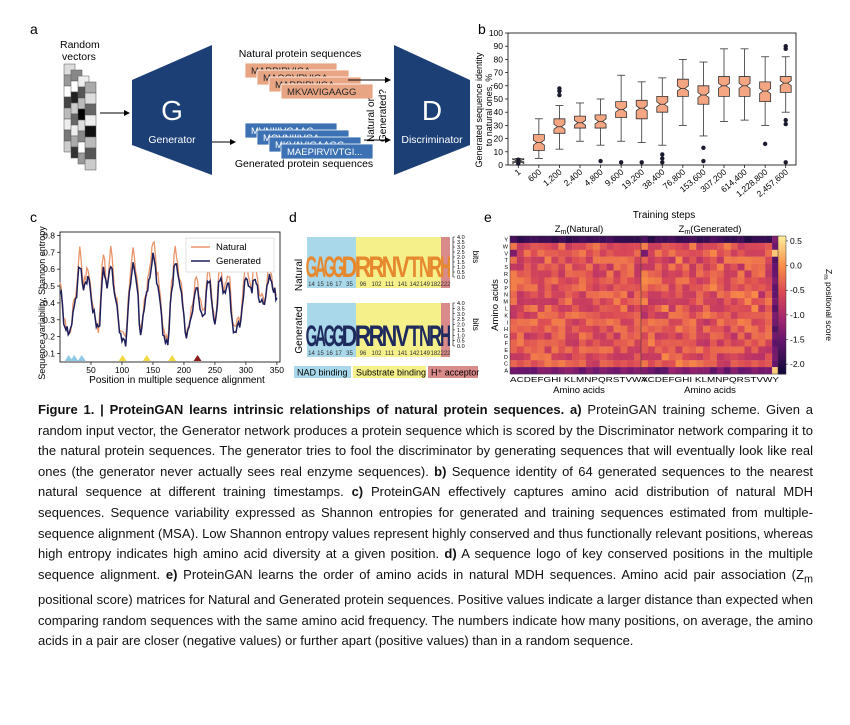 The height and width of the screenshot is (725, 850). Describe the element at coordinates (80, 117) in the screenshot. I see `random-vector-stack` at that location.